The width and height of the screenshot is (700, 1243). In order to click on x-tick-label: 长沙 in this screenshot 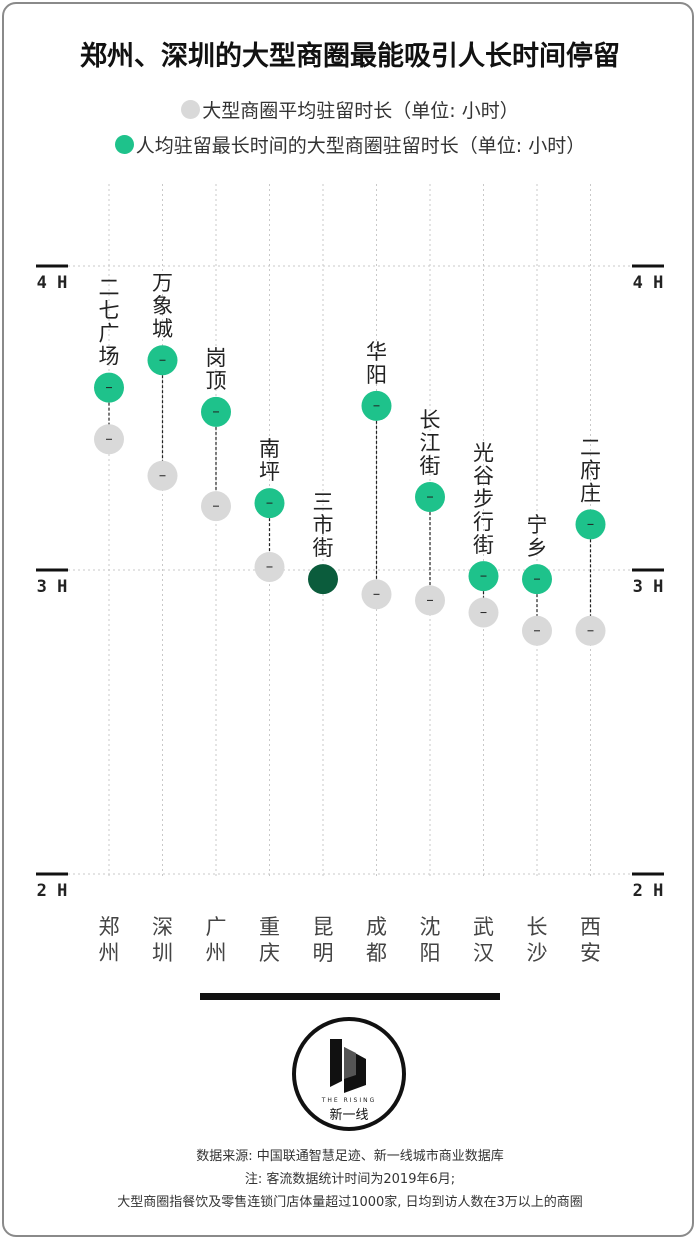, I will do `click(537, 940)`.